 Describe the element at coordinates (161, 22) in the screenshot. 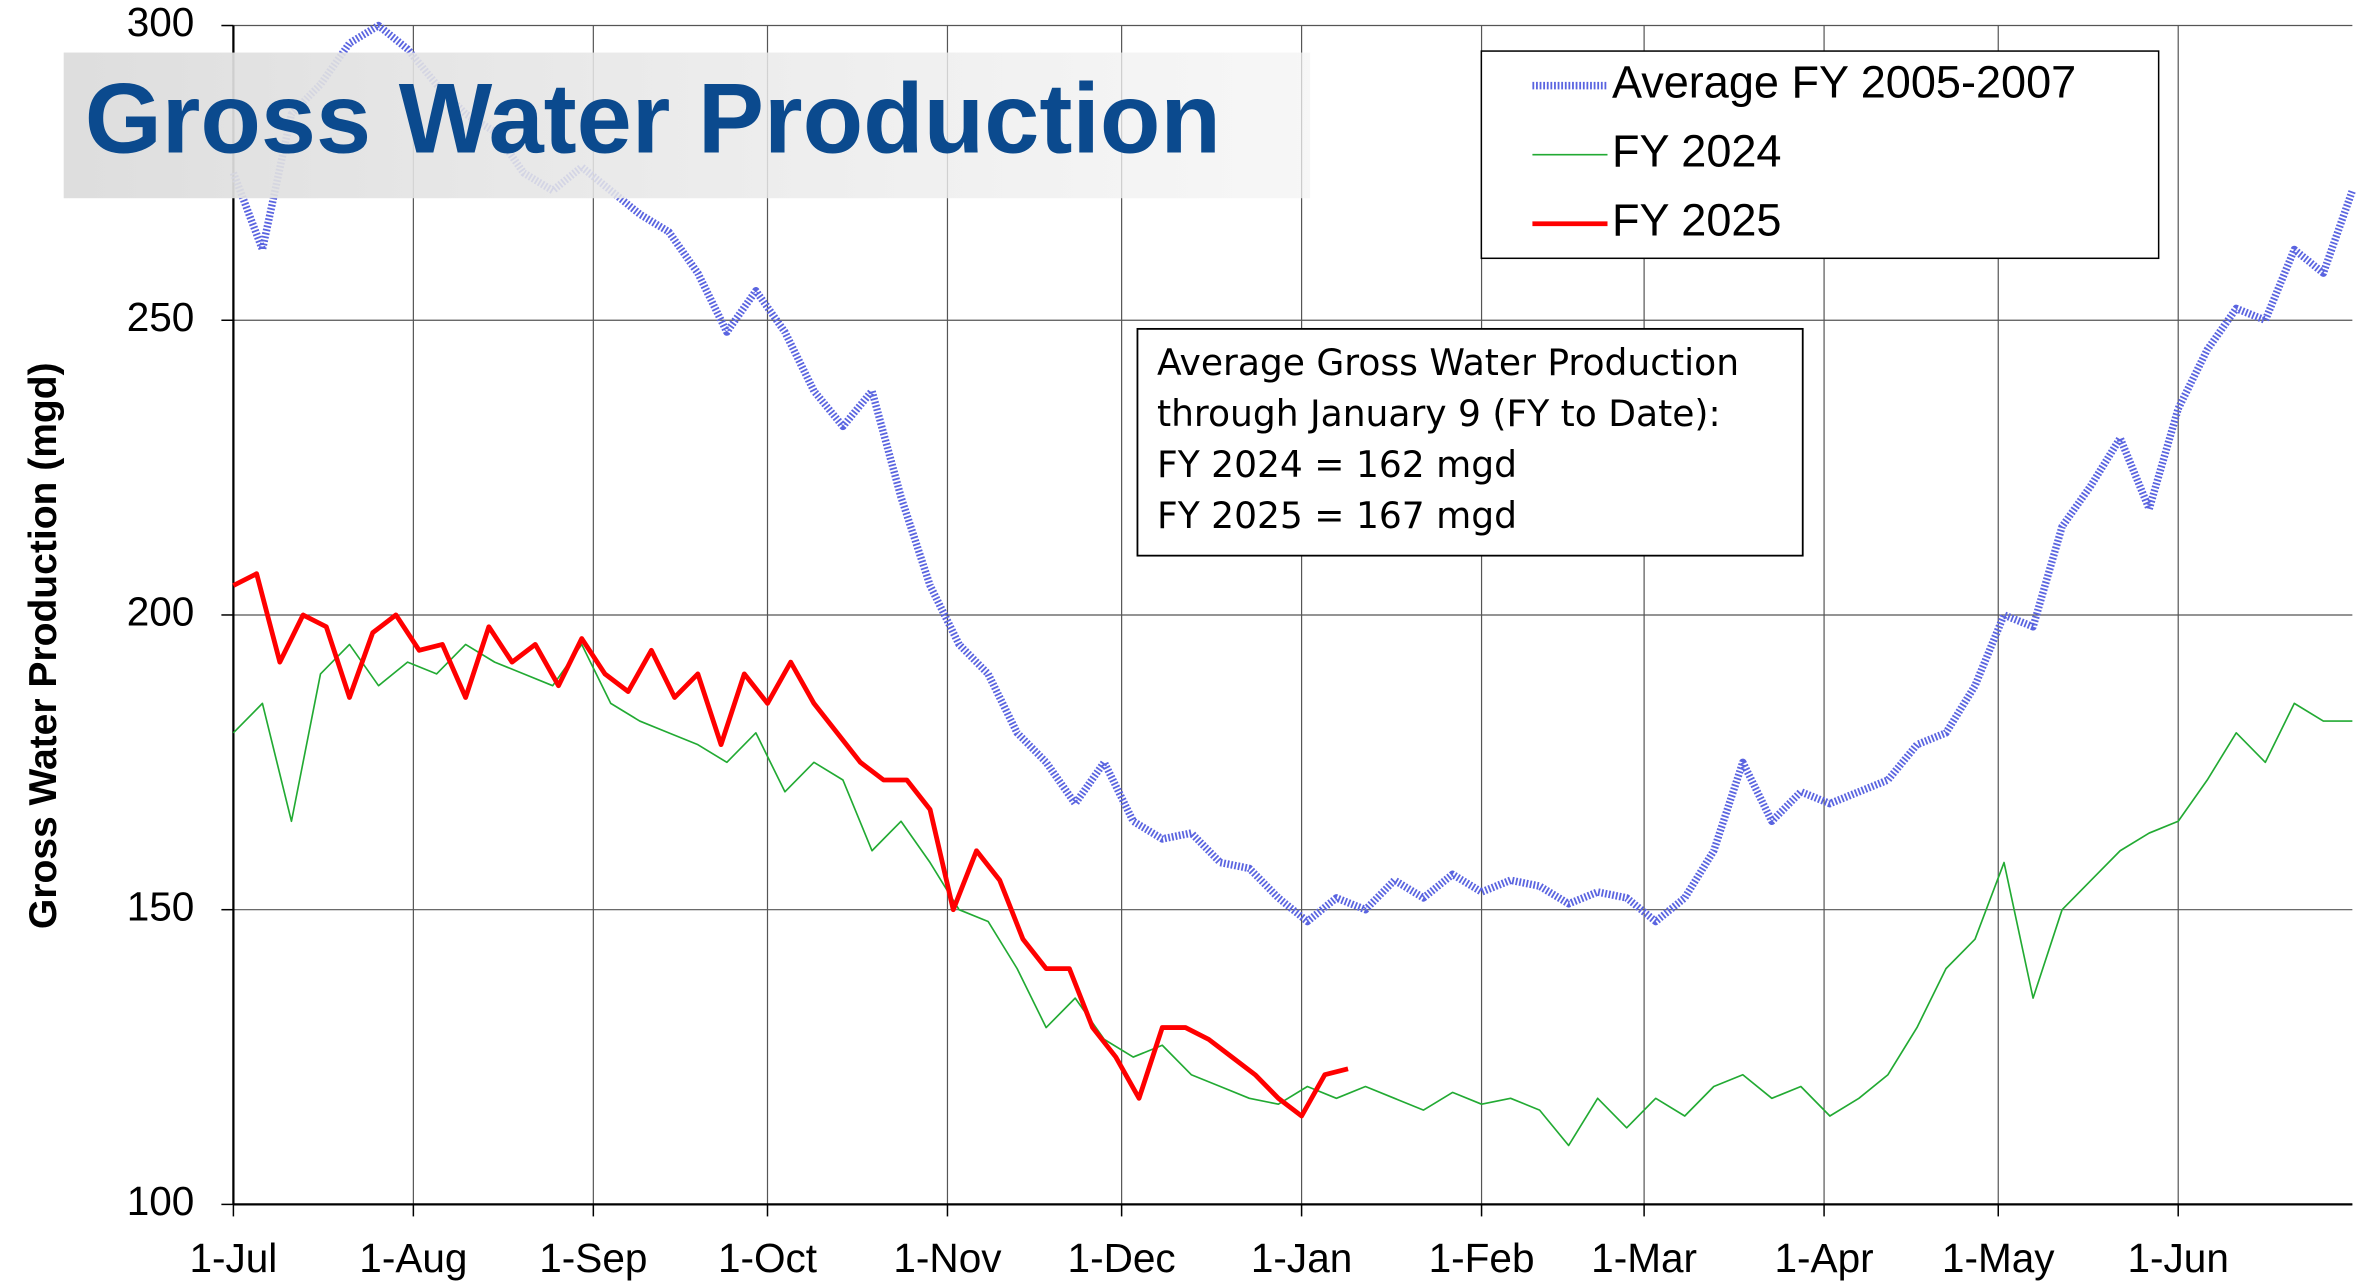

I see `y-tick-label: 300` at that location.